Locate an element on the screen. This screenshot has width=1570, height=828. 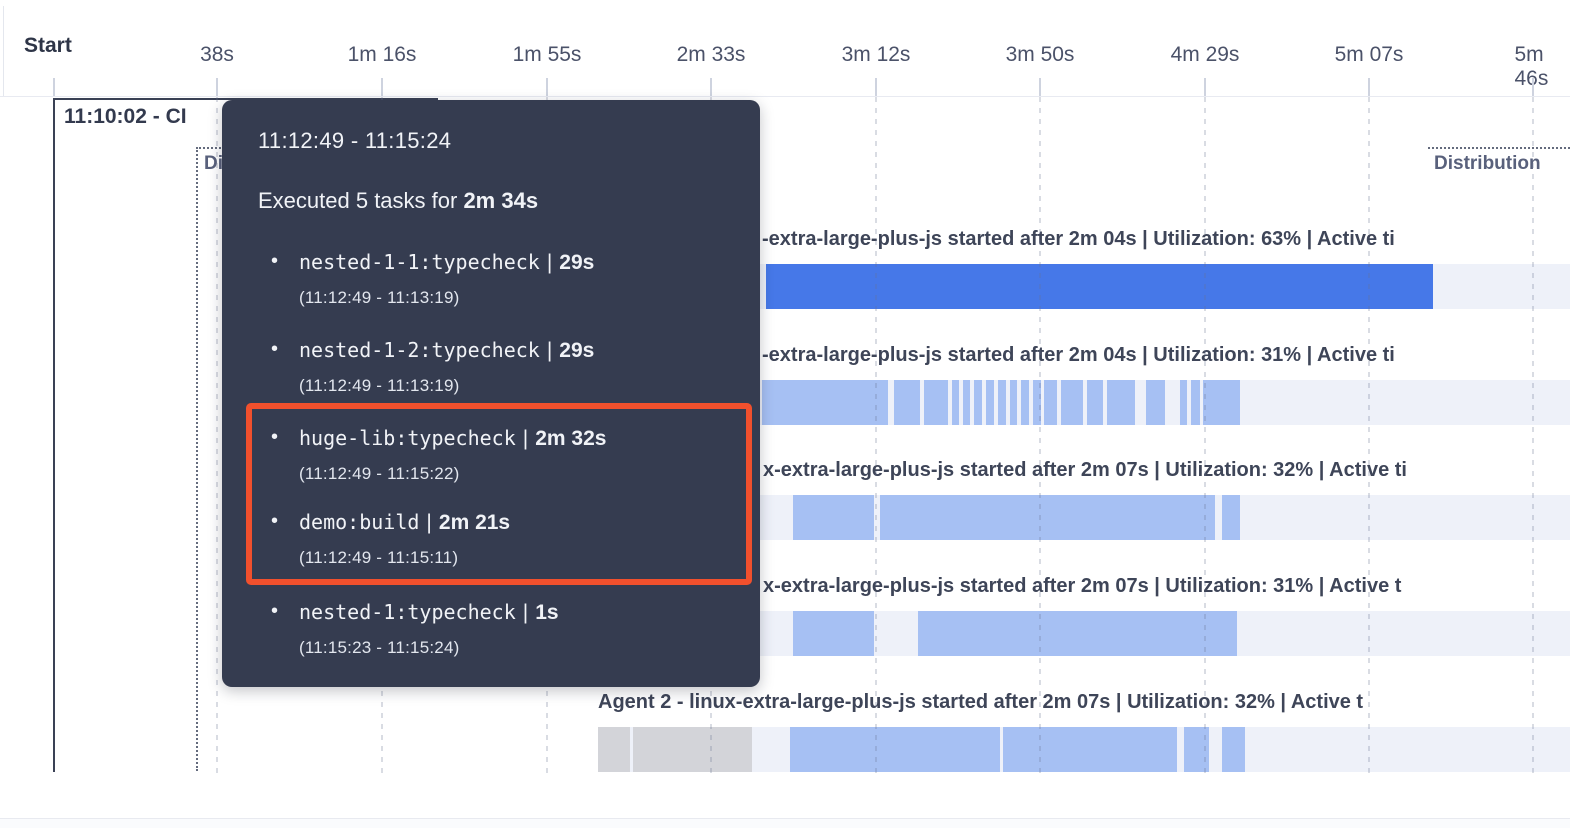
task-id: demo:build is located at coordinates (359, 522).